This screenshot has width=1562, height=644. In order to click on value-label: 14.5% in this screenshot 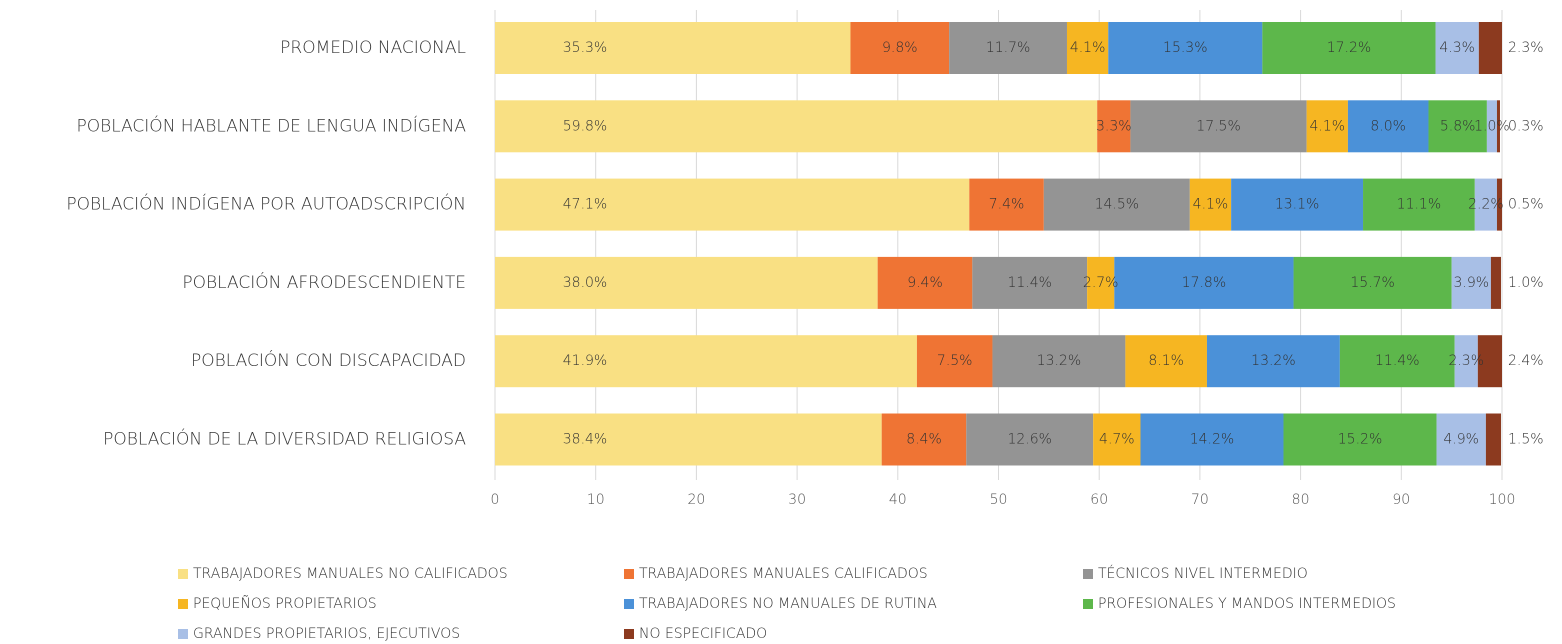, I will do `click(1117, 205)`.